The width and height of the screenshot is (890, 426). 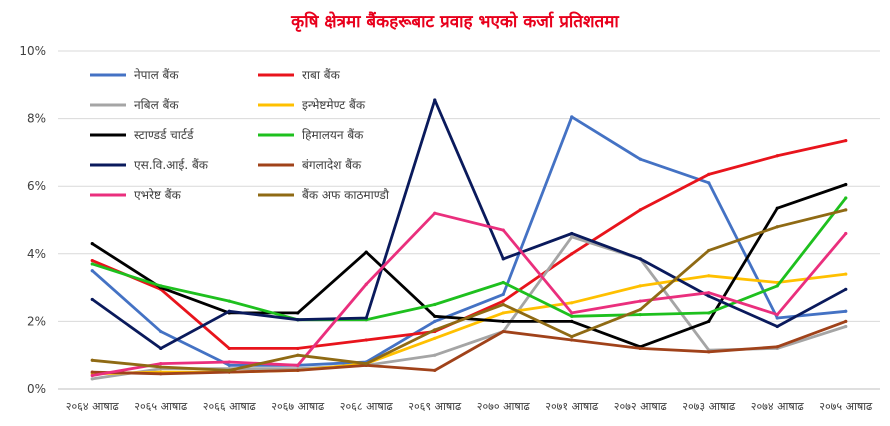 What do you see at coordinates (36, 254) in the screenshot?
I see `y-tick-label: 4%` at bounding box center [36, 254].